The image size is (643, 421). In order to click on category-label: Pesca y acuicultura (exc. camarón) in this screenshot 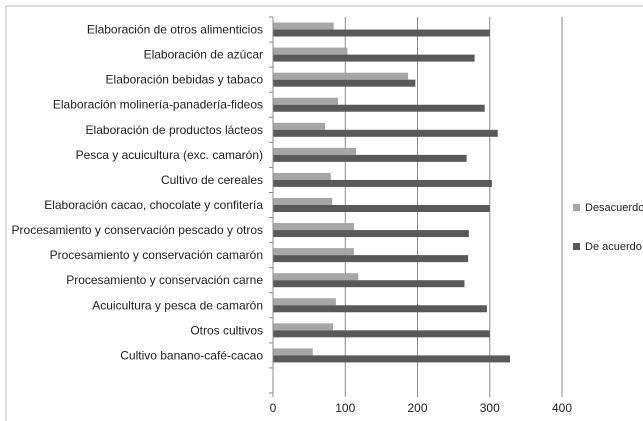, I will do `click(169, 155)`.